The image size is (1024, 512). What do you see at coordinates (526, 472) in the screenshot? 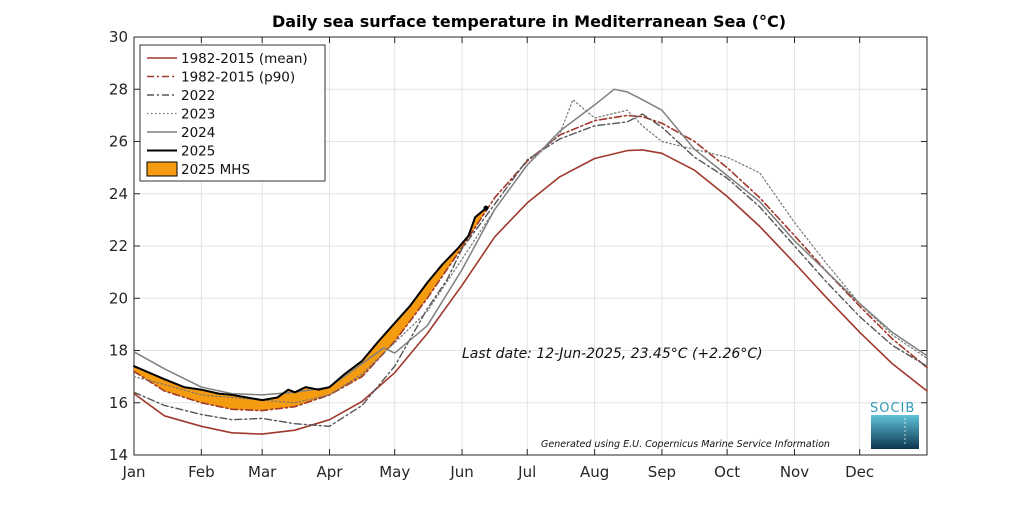
I see `x-tick-label: Jul` at bounding box center [526, 472].